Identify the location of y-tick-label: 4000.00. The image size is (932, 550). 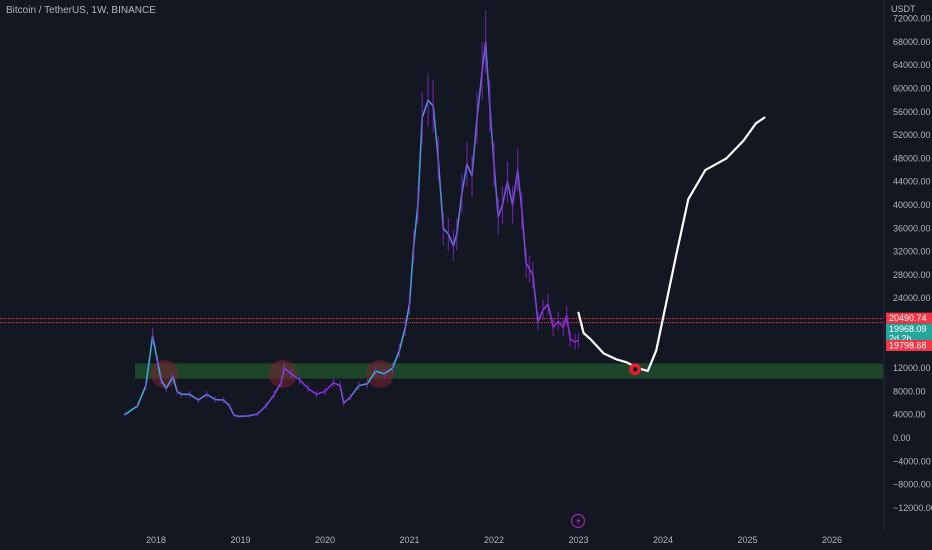
(909, 415).